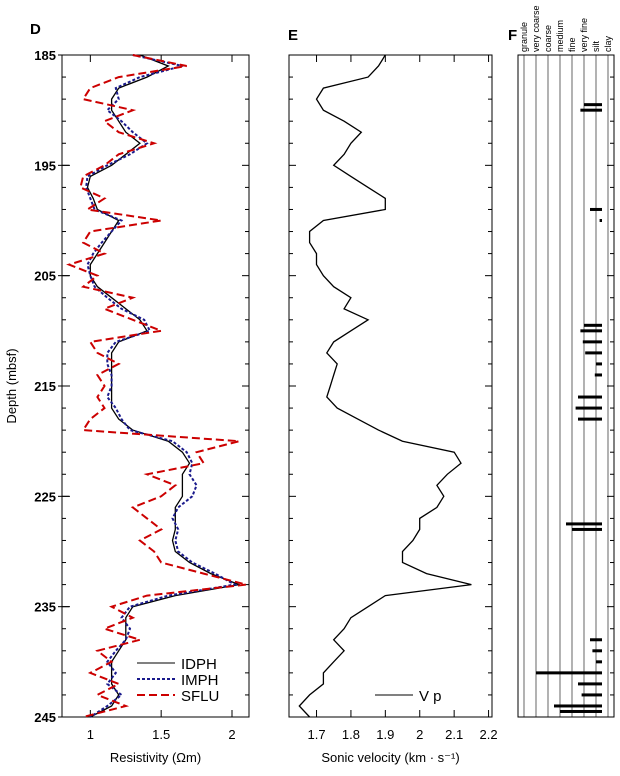 Image resolution: width=620 pixels, height=776 pixels. Describe the element at coordinates (584, 35) in the screenshot. I see `grain-label: very fine` at that location.